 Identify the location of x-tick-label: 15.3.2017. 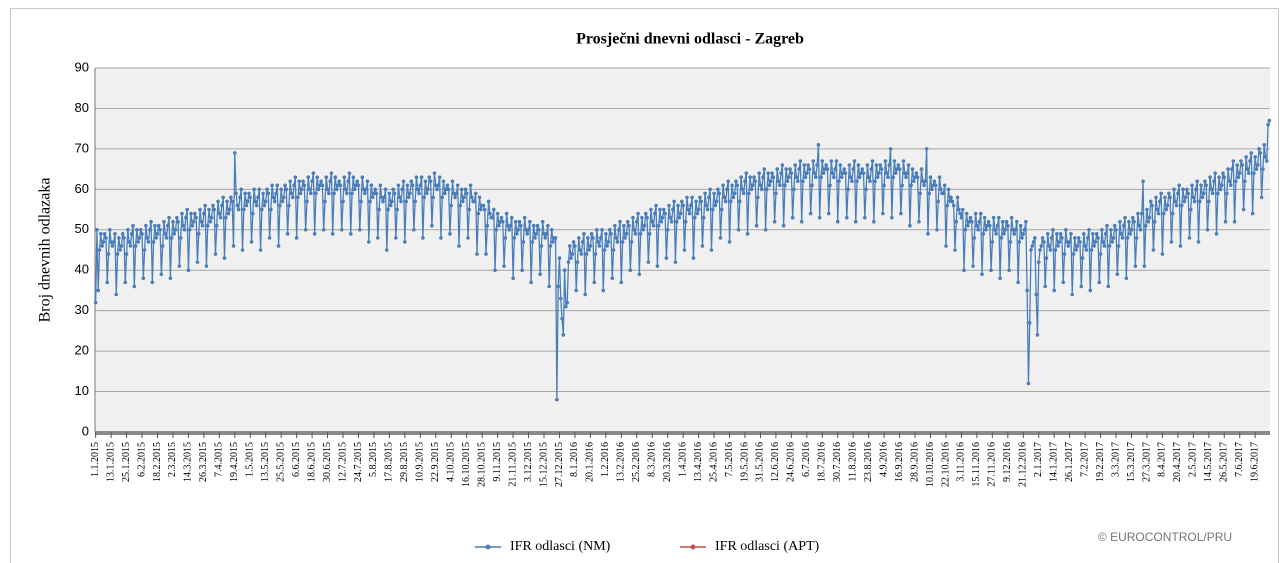
(1131, 462).